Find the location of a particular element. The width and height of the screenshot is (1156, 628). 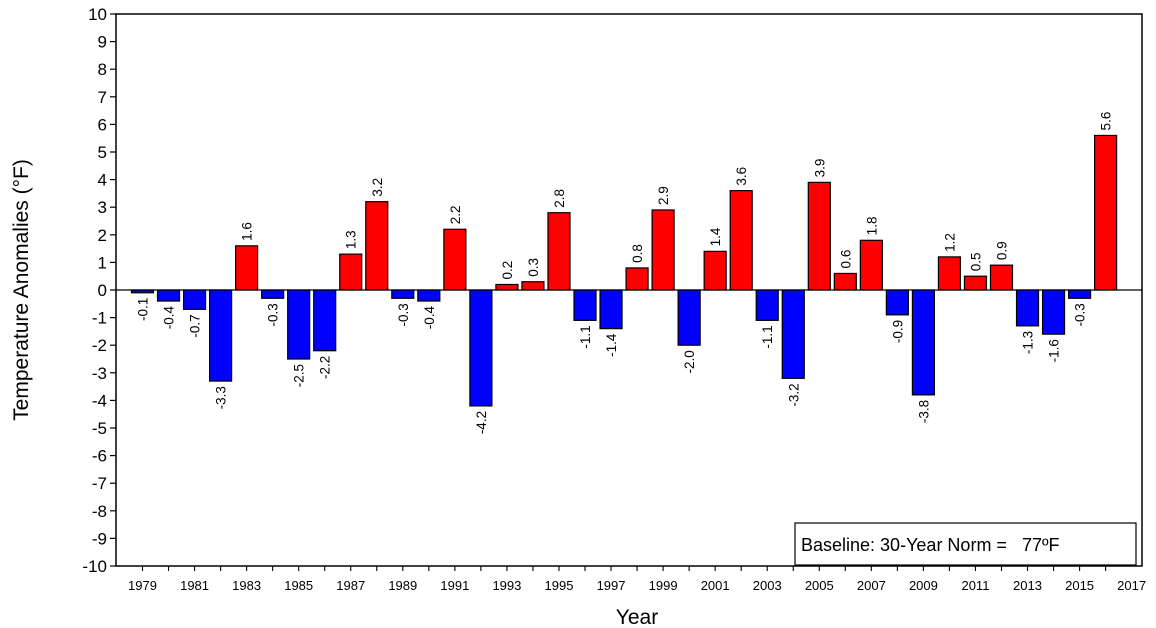

y-tick-label: 9 is located at coordinates (102, 42).